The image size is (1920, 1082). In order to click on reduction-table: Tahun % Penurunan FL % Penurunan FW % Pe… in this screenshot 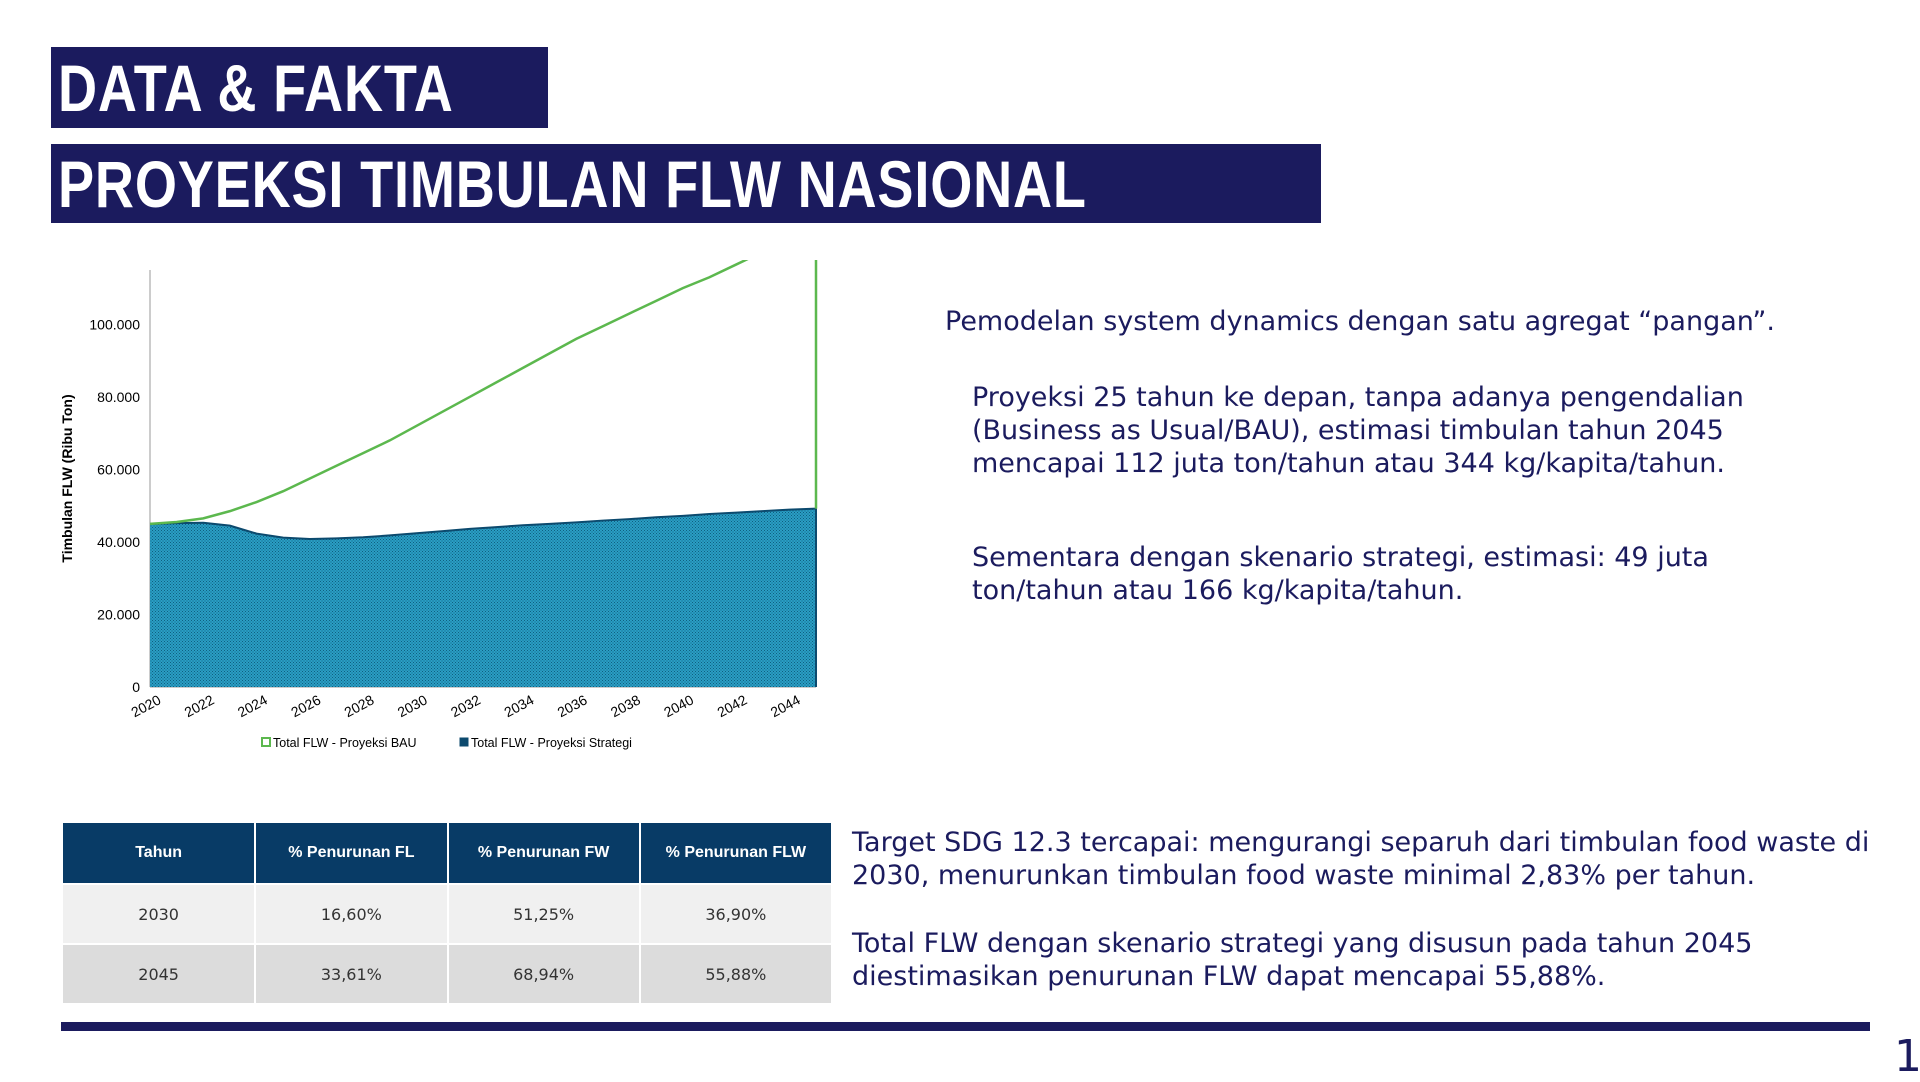, I will do `click(448, 913)`.